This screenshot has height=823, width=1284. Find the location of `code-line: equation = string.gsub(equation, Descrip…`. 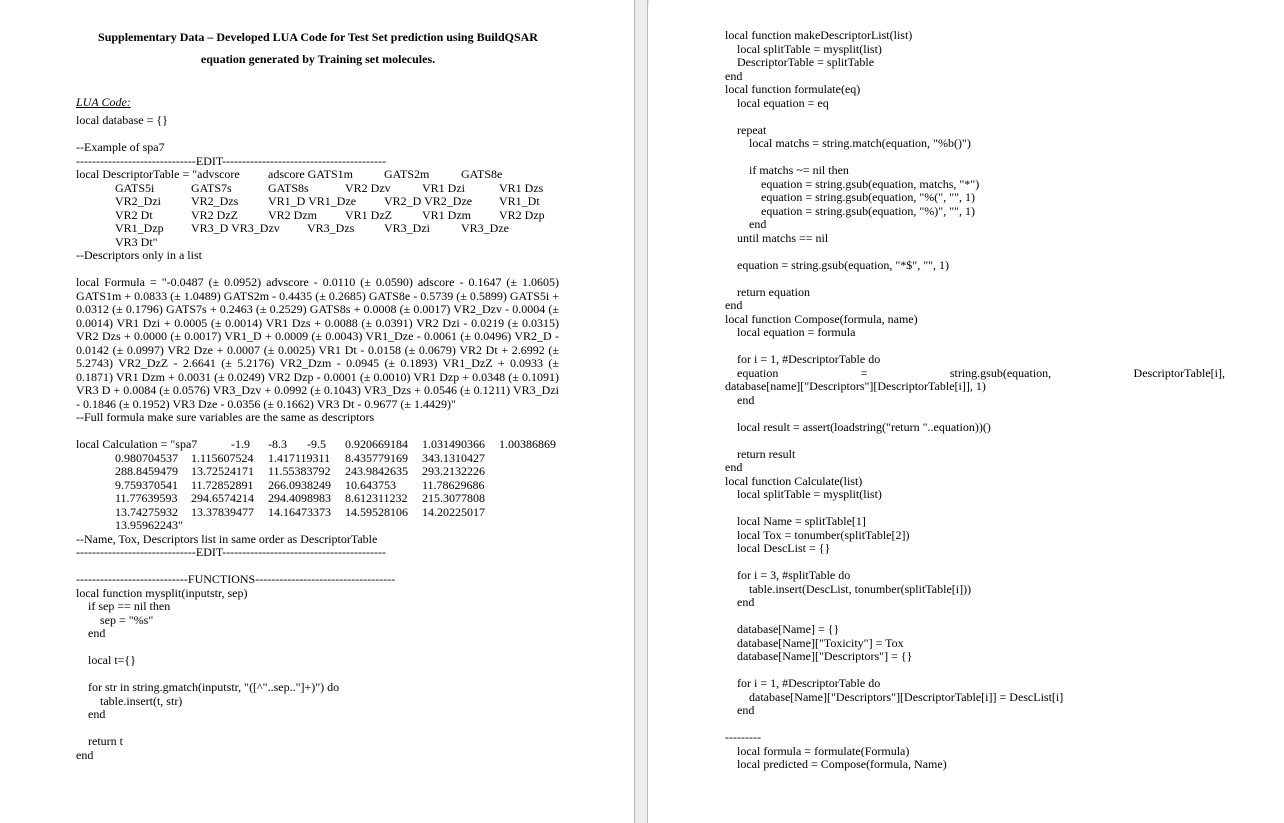

code-line: equation = string.gsub(equation, Descrip… is located at coordinates (981, 372).